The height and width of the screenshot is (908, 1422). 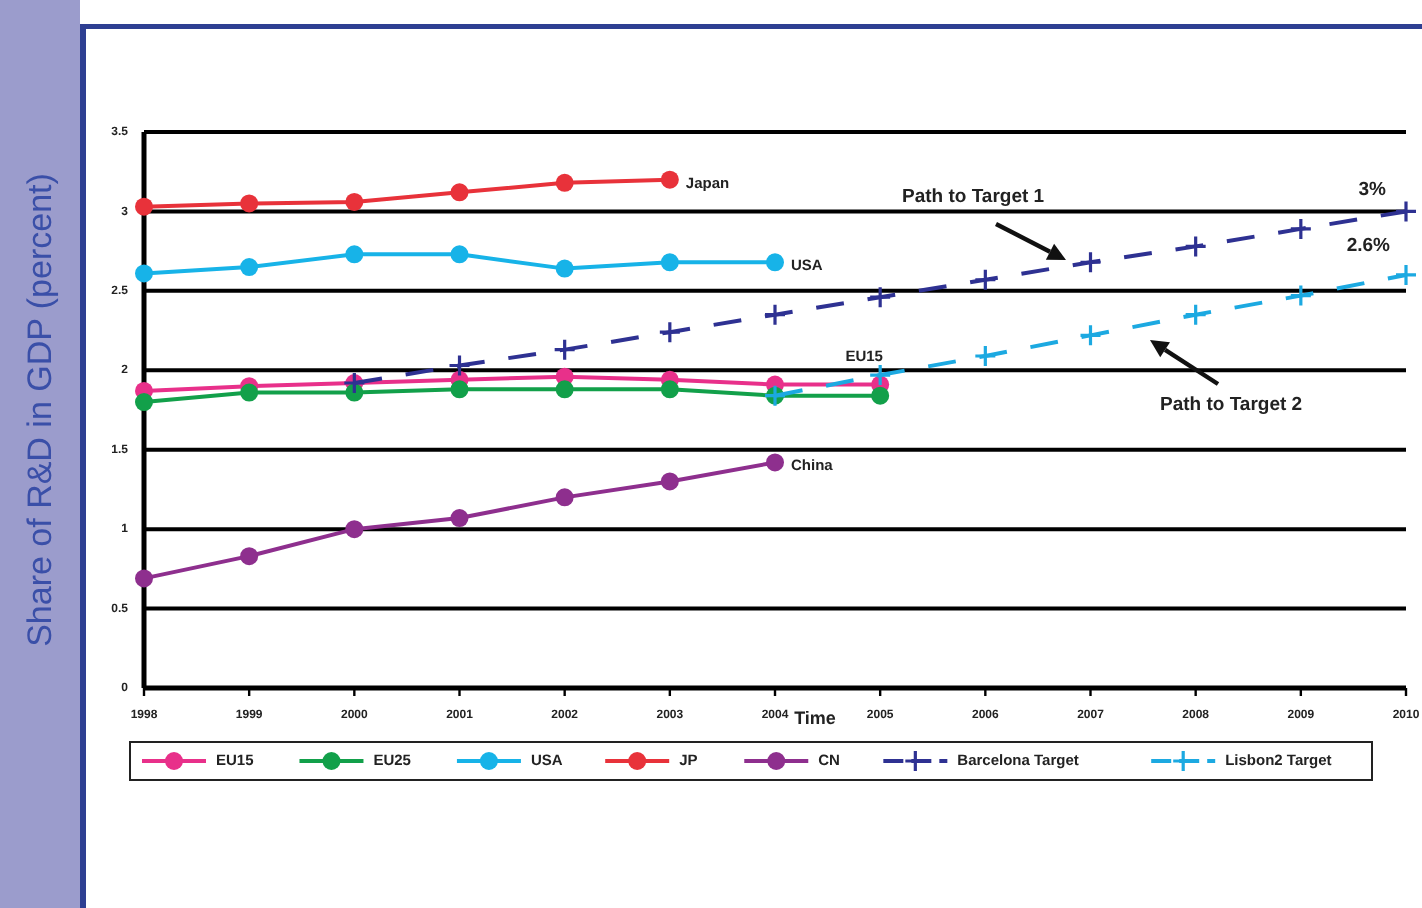 I want to click on annotation: 3%, so click(x=1373, y=190).